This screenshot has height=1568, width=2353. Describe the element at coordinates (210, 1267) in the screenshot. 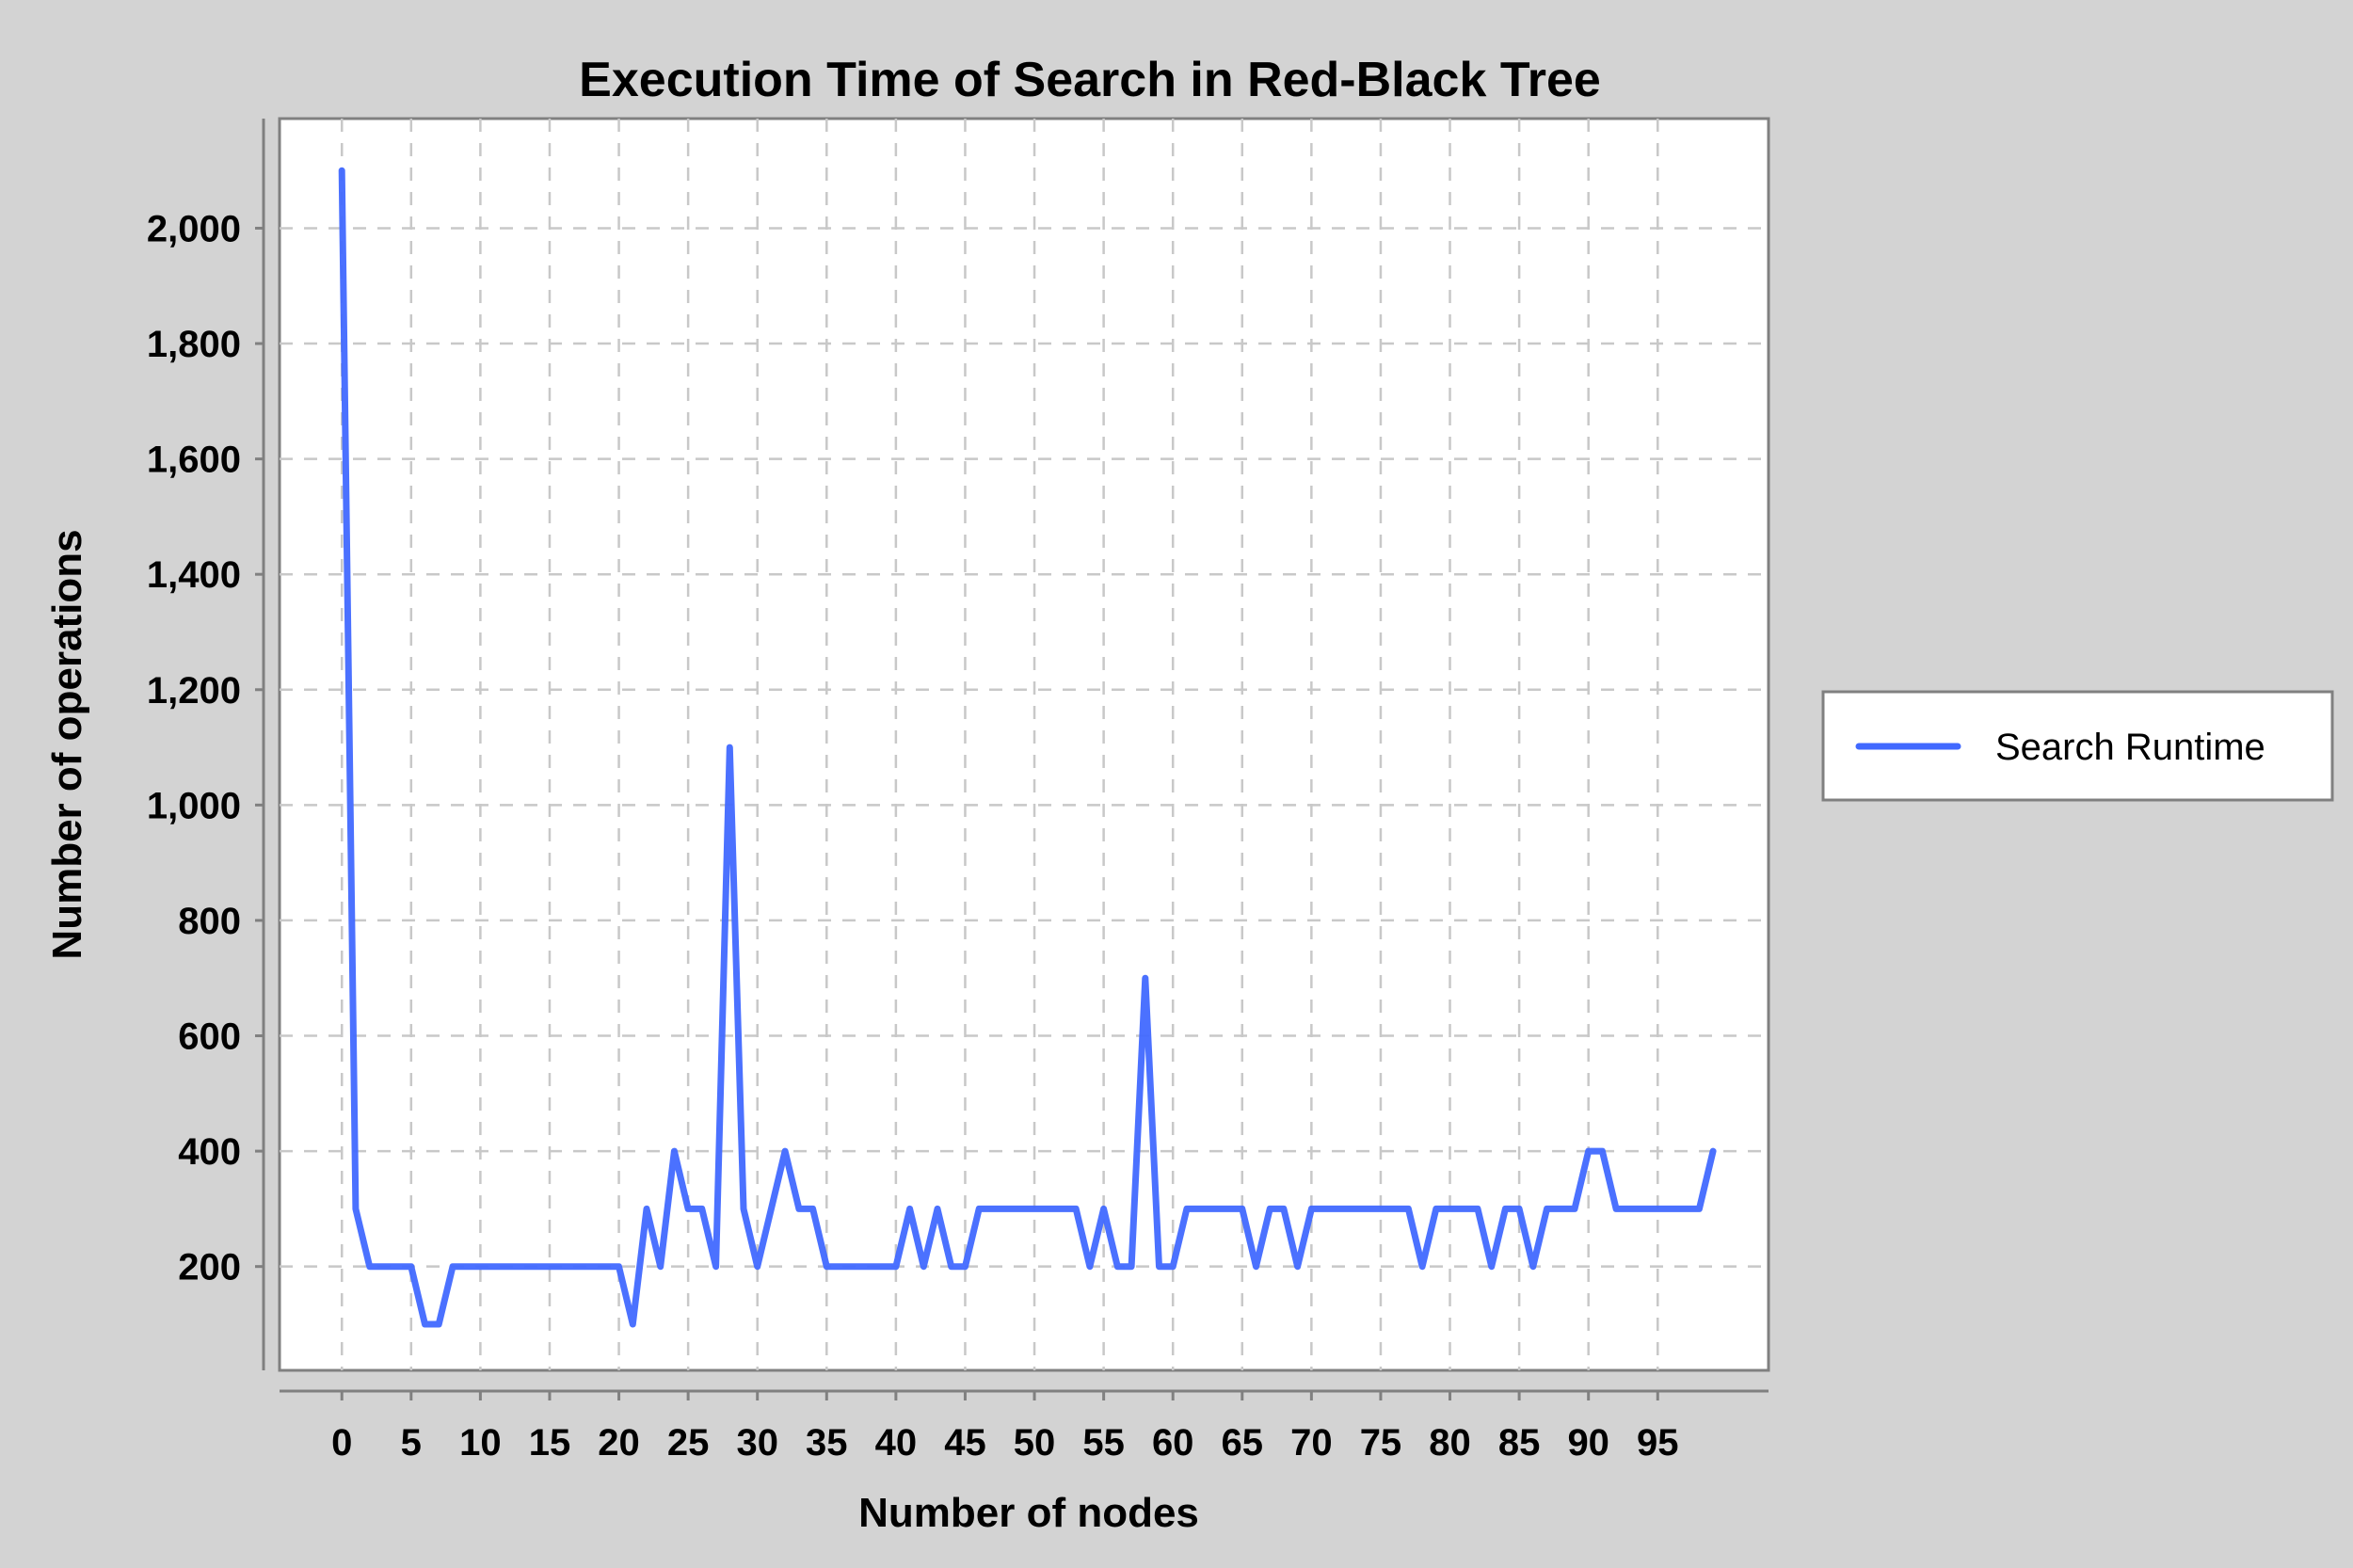

I see `y-tick-label: 200` at that location.